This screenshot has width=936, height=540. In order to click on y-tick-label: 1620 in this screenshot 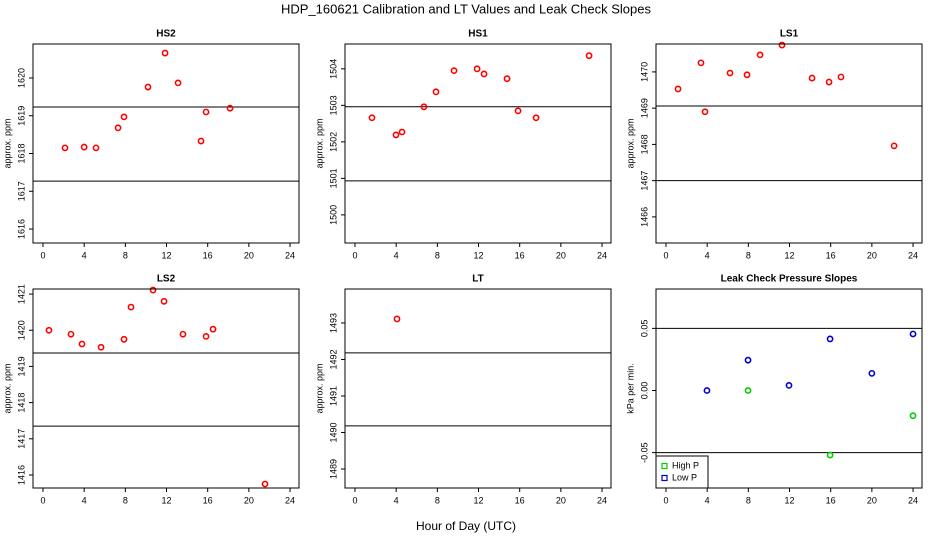, I will do `click(21, 78)`.